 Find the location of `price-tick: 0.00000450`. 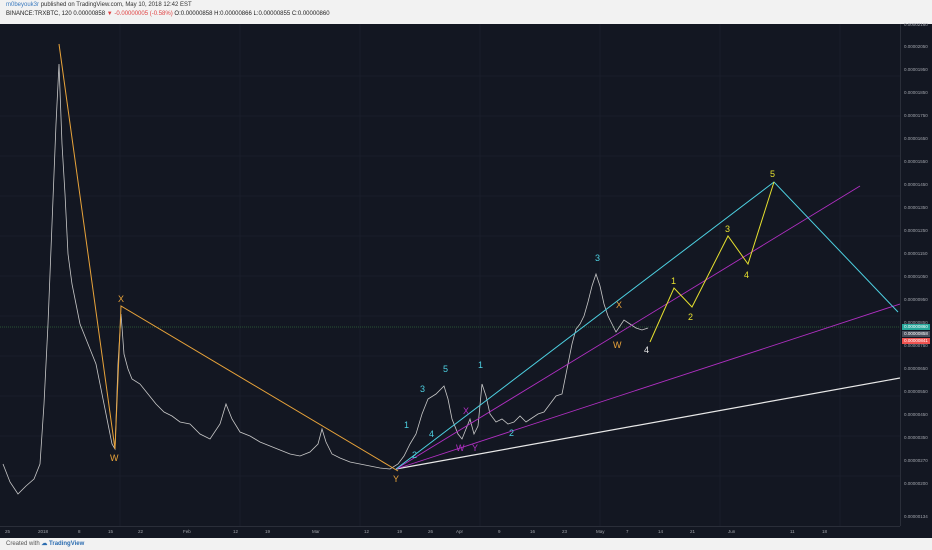

price-tick: 0.00000450 is located at coordinates (916, 414).